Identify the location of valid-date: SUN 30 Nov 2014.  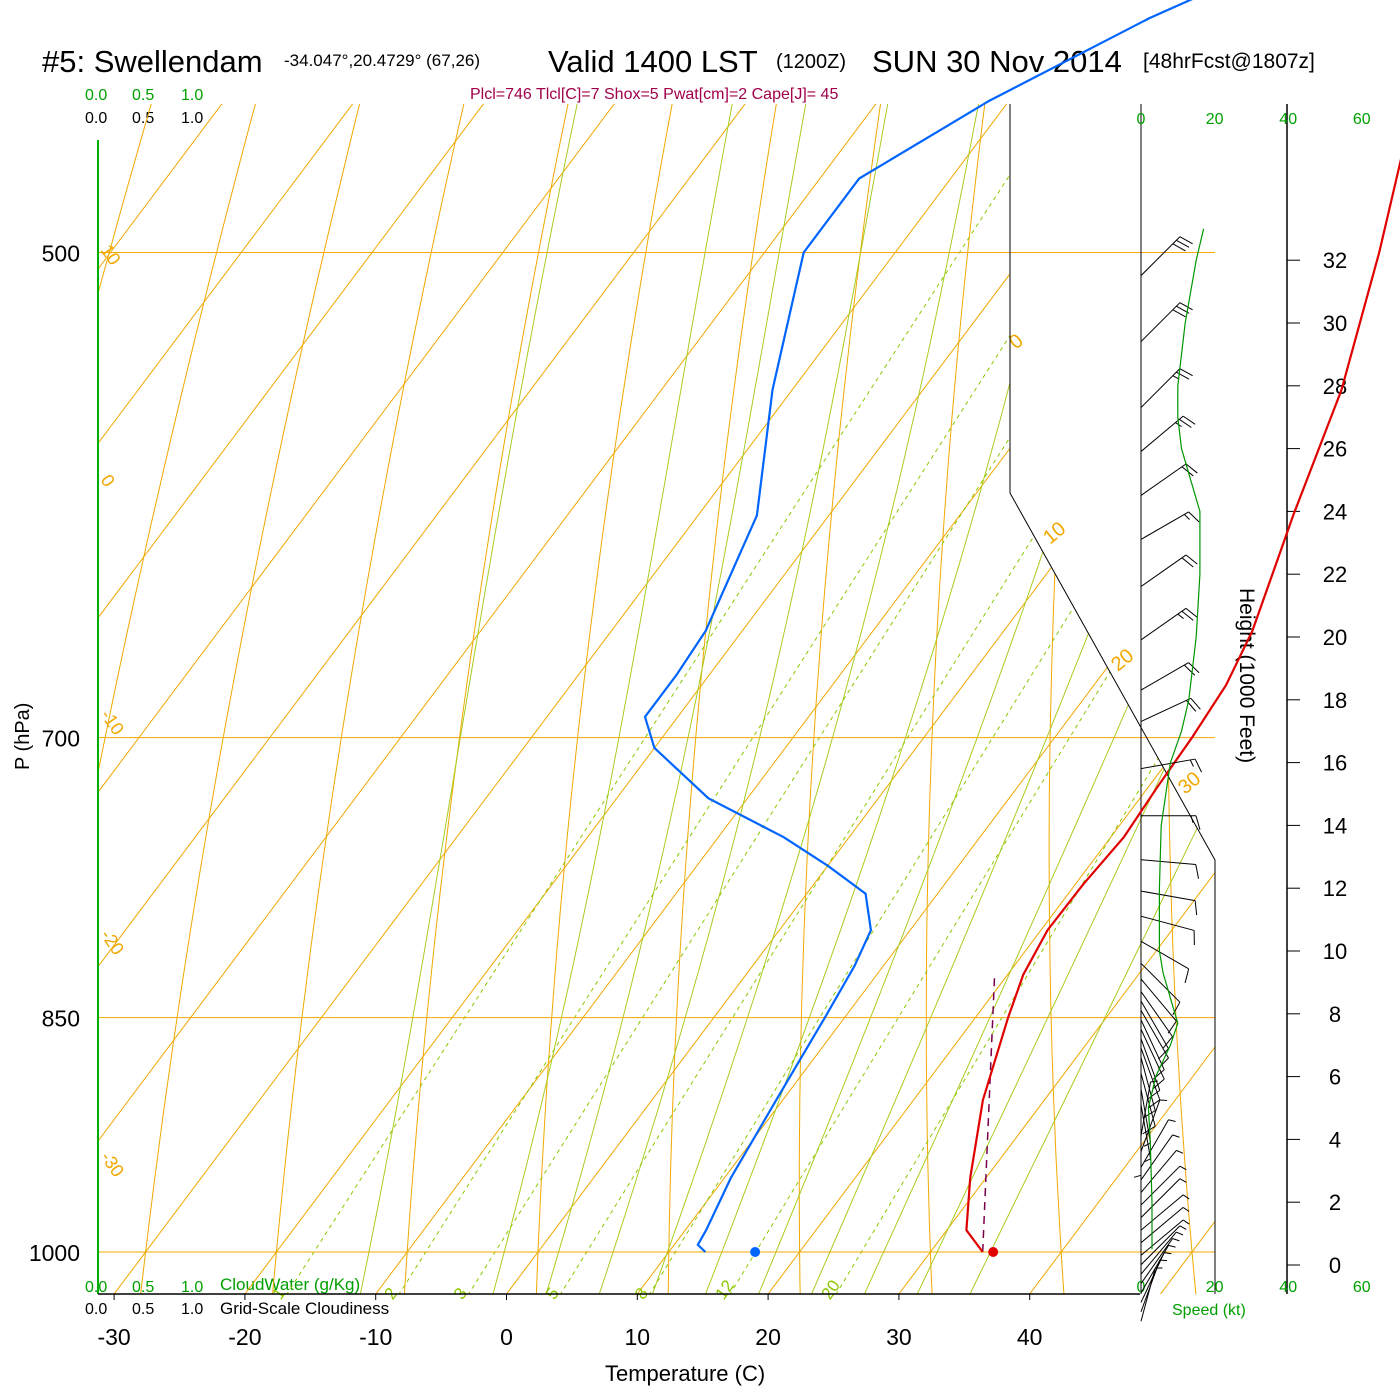
(997, 61).